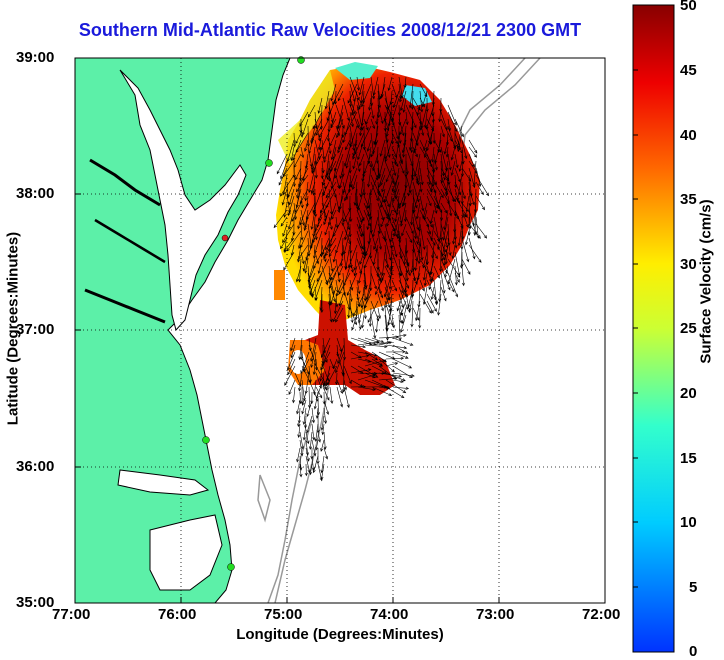  I want to click on colorbar-tick-label: 10, so click(688, 522).